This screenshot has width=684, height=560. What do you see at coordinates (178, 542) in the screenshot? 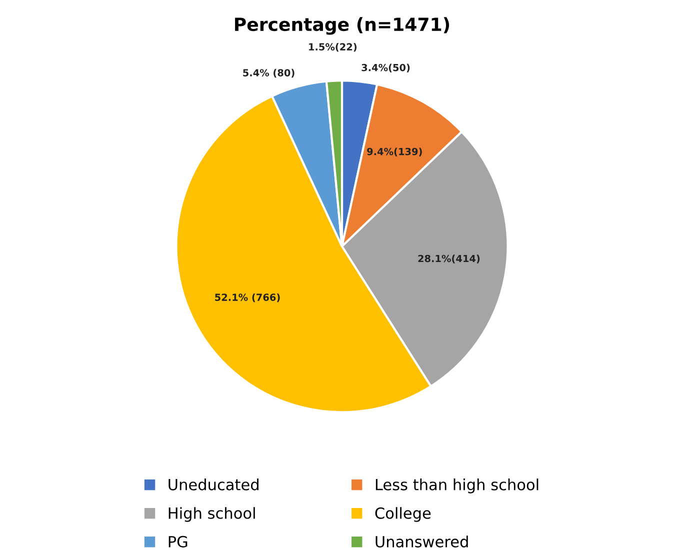
I see `legend-label: PG` at bounding box center [178, 542].